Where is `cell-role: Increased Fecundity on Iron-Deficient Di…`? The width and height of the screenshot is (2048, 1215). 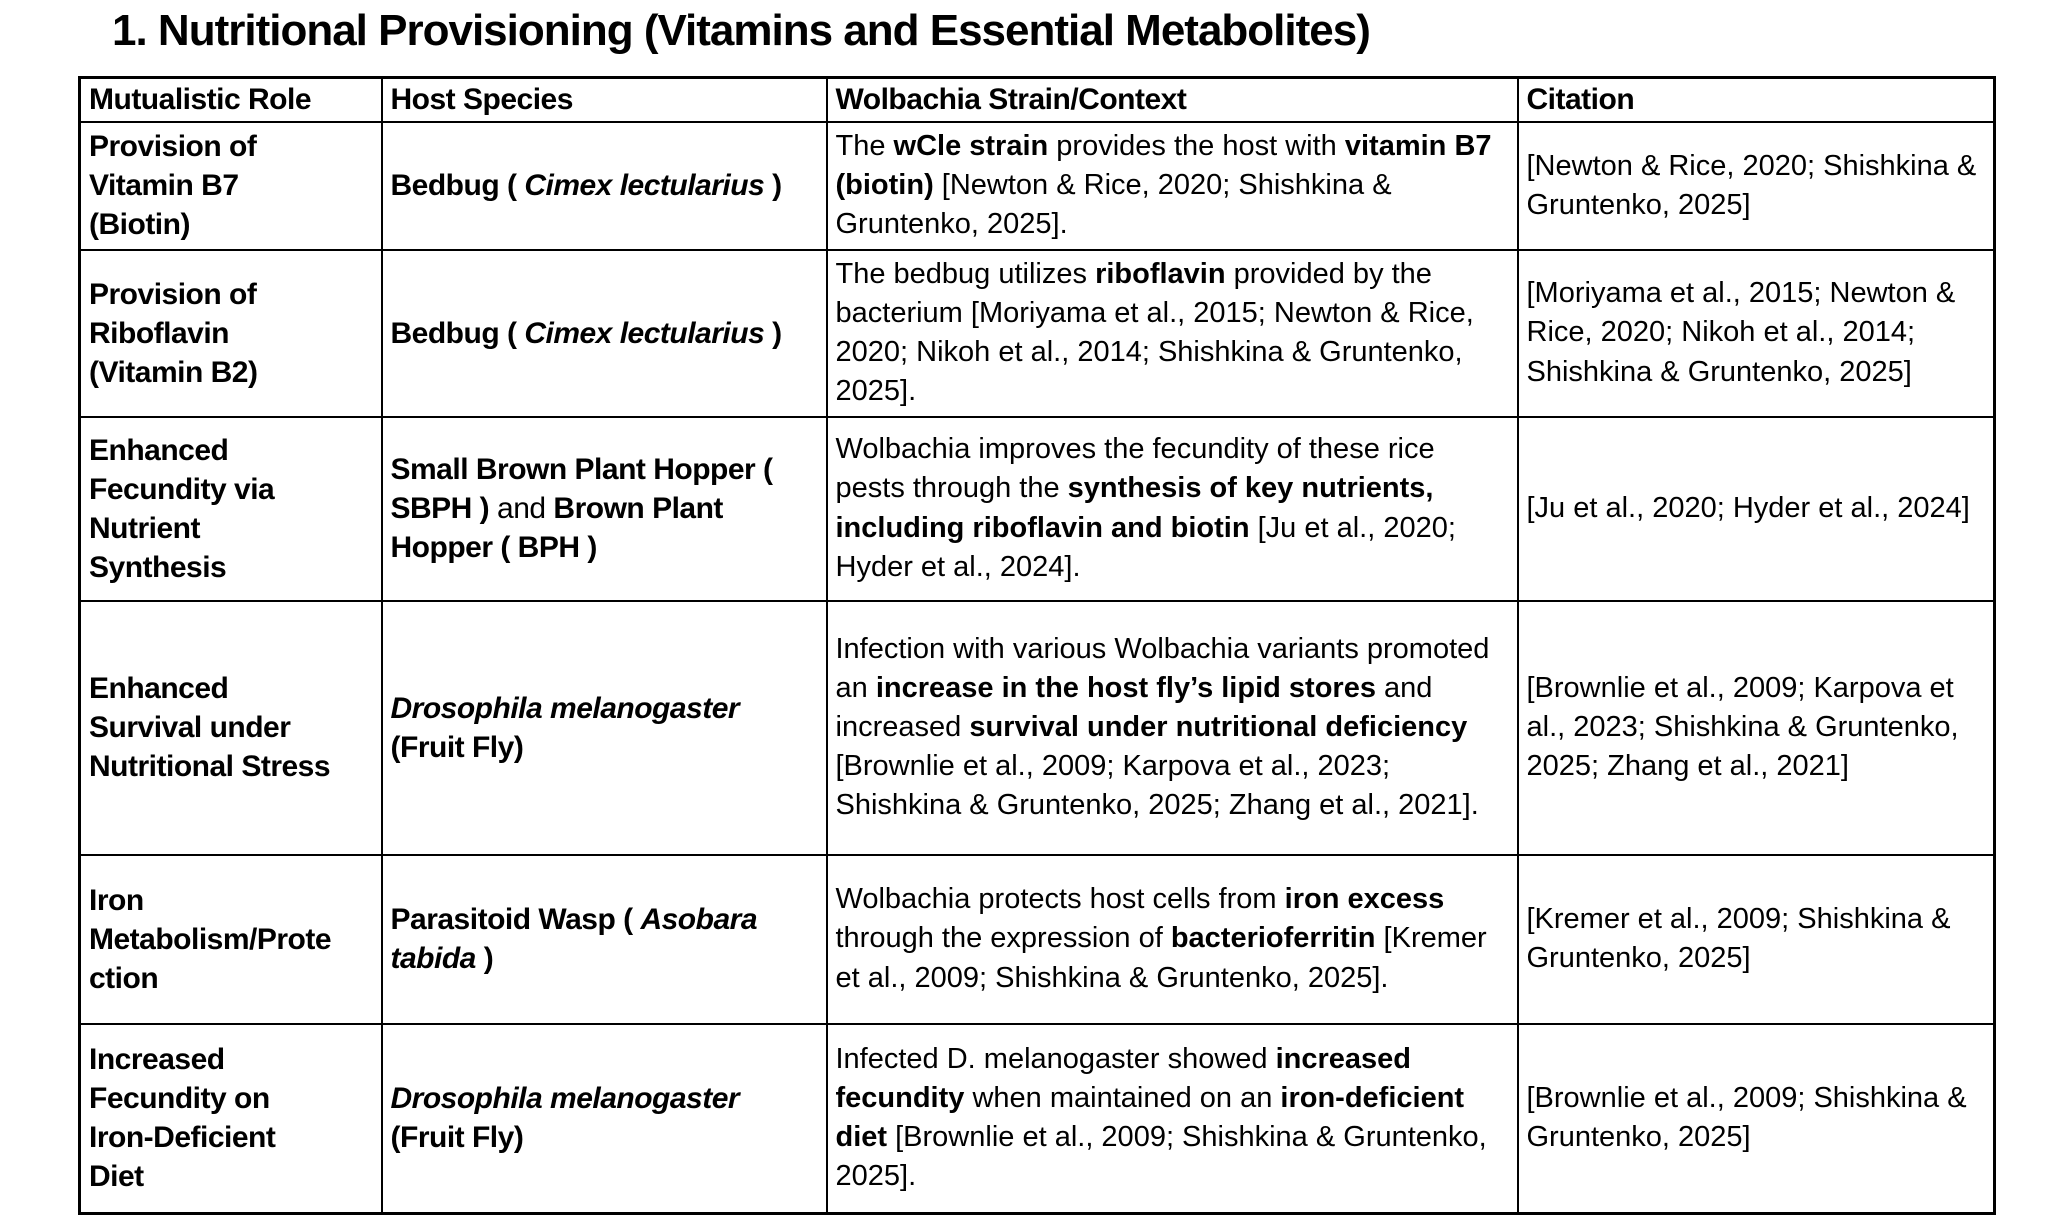
cell-role: Increased Fecundity on Iron-Deficient Di… is located at coordinates (230, 1118).